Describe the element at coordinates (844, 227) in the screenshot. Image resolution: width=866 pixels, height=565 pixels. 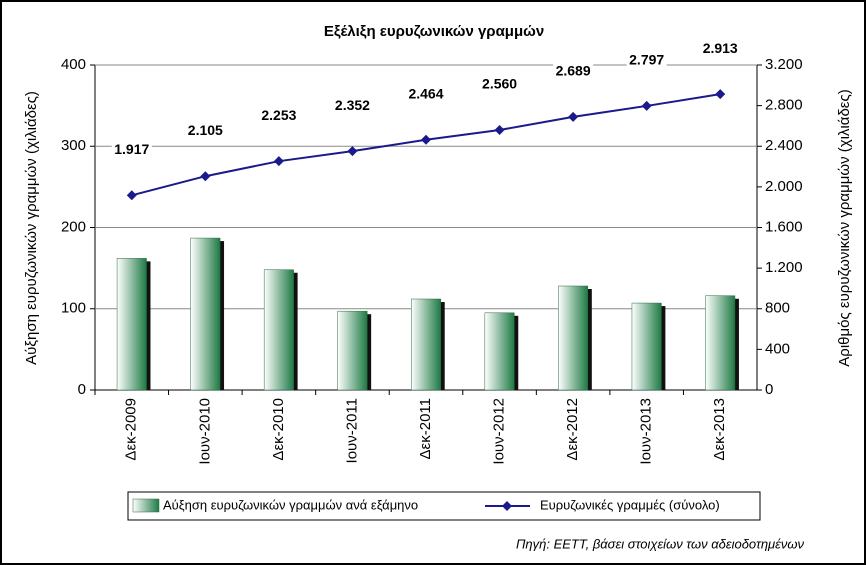
I see `y2-axis-title: Αριθμός ευρυζωνικών γραμμών (χιλιάδες)` at that location.